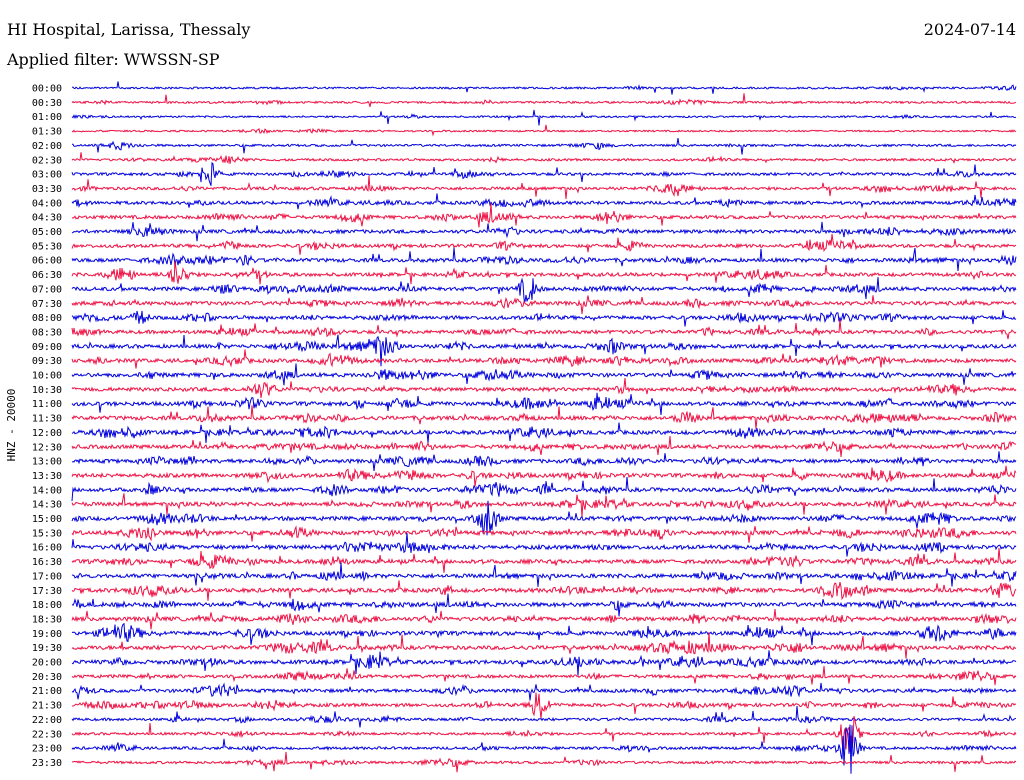 The height and width of the screenshot is (780, 1024). What do you see at coordinates (47, 289) in the screenshot?
I see `trace-label: 07:00` at bounding box center [47, 289].